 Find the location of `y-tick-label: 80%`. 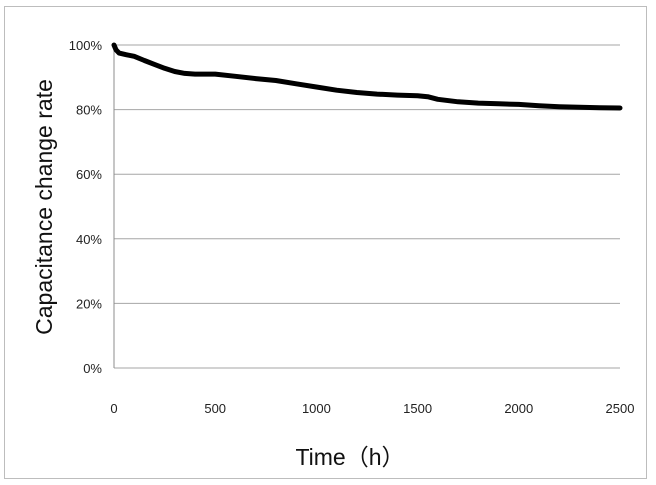

y-tick-label: 80% is located at coordinates (89, 110).